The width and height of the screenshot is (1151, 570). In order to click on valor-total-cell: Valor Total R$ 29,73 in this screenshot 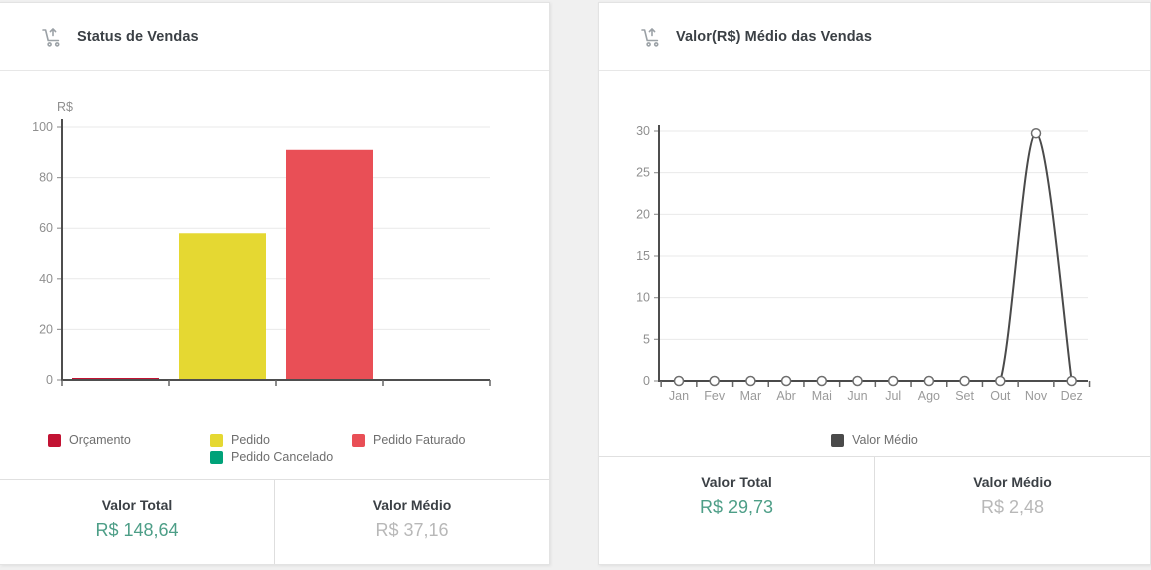, I will do `click(736, 510)`.